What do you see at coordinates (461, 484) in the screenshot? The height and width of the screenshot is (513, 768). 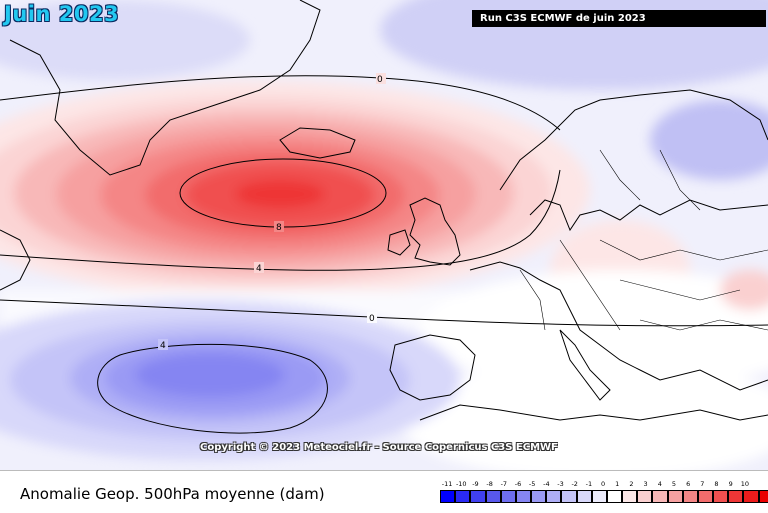 I see `scale-tick-label: -10` at bounding box center [461, 484].